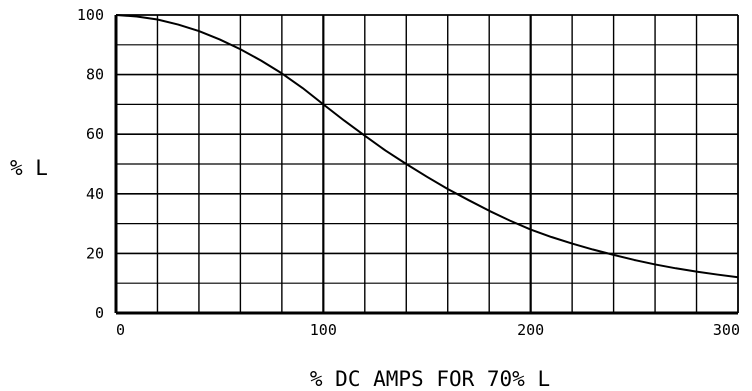 The height and width of the screenshot is (391, 752). Describe the element at coordinates (726, 330) in the screenshot. I see `x-tick-label: 300` at that location.